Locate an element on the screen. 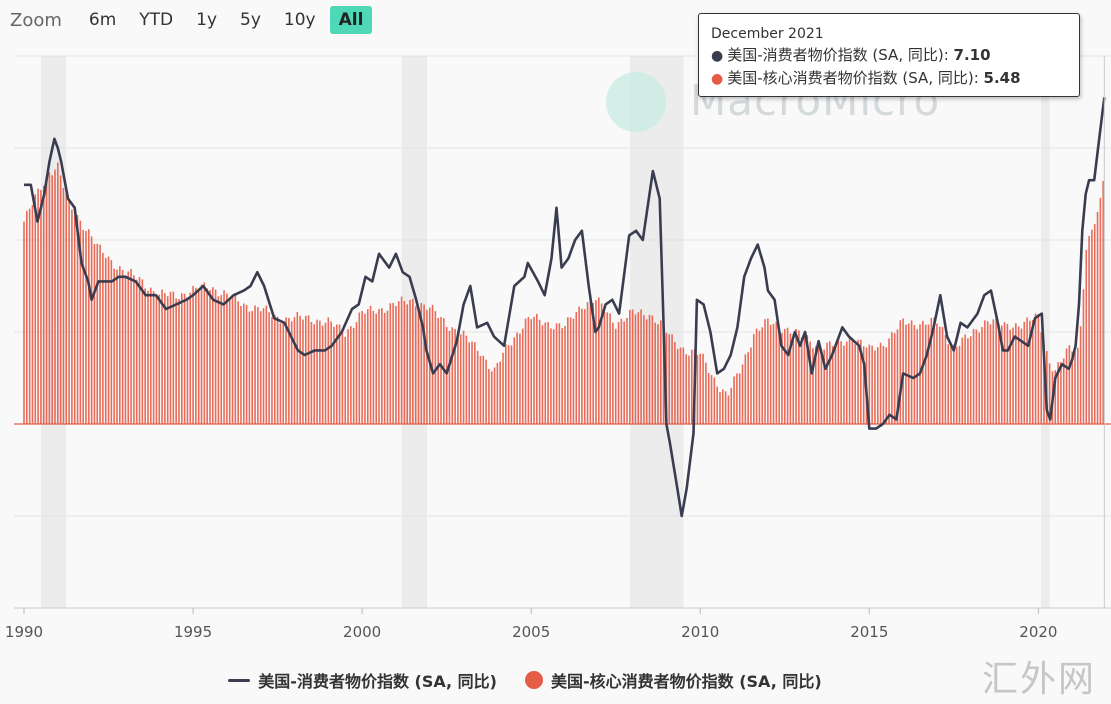  zoom-label: Zoom is located at coordinates (36, 20).